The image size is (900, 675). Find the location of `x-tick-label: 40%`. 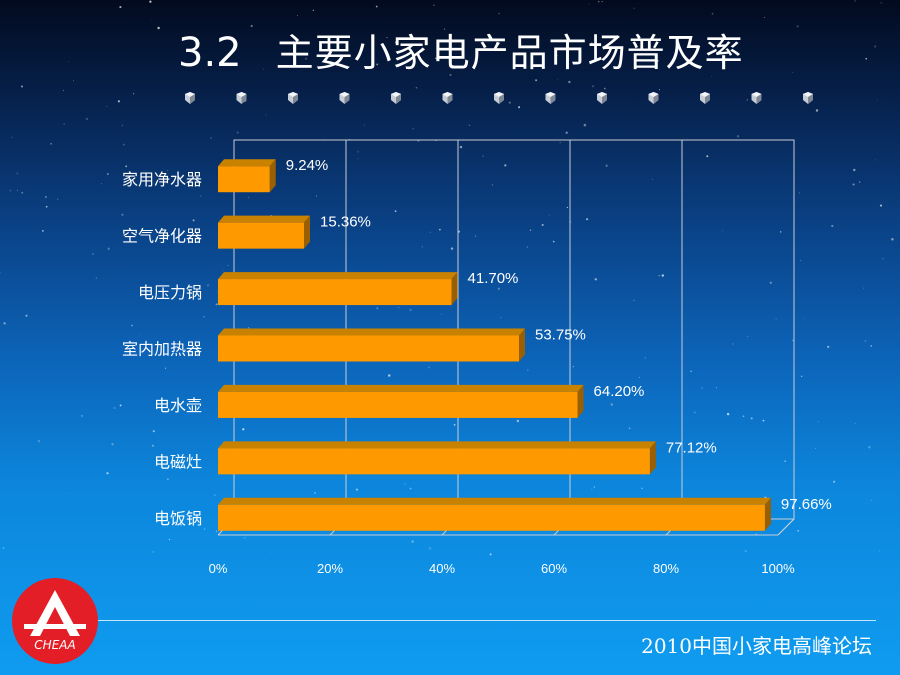

x-tick-label: 40% is located at coordinates (442, 568).